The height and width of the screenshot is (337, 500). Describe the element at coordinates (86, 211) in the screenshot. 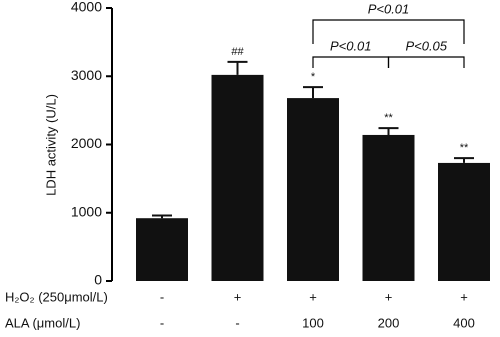

I see `y-tick-label: 1000` at that location.